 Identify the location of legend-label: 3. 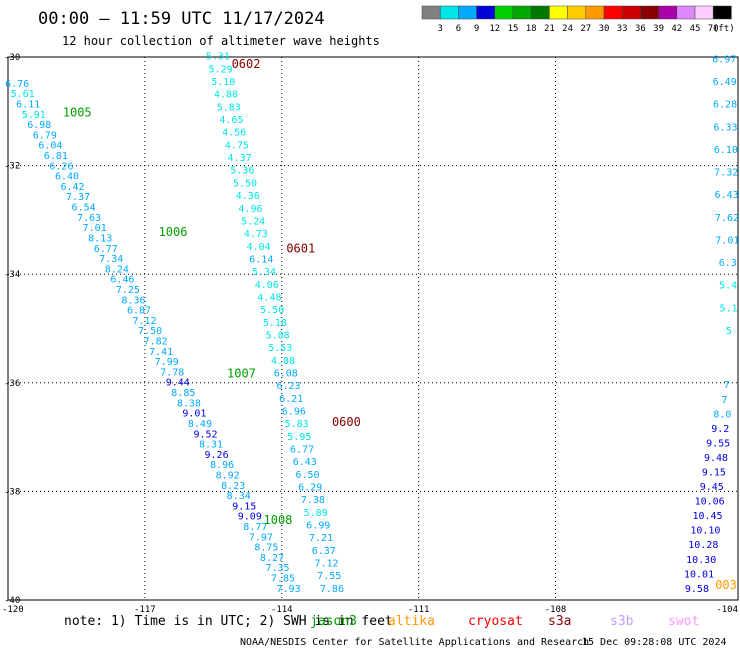
(439, 29).